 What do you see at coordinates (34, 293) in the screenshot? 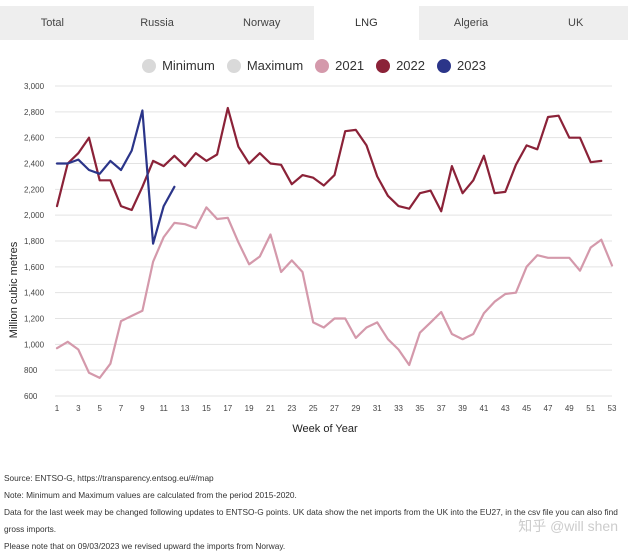
I see `y-tick-label: 1,400` at bounding box center [34, 293].